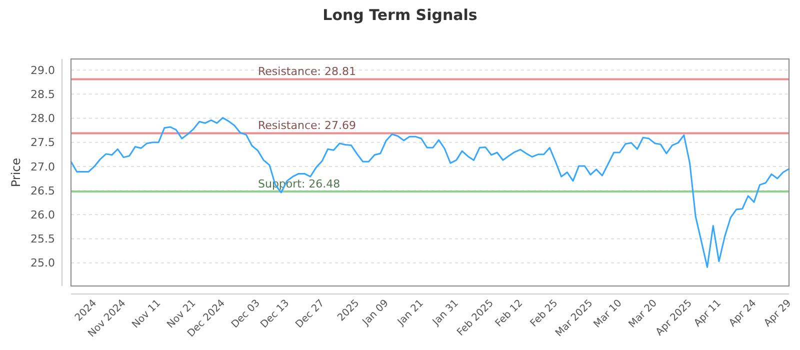 This screenshot has width=800, height=350. Describe the element at coordinates (778, 314) in the screenshot. I see `x-tick-label: Apr 29` at that location.